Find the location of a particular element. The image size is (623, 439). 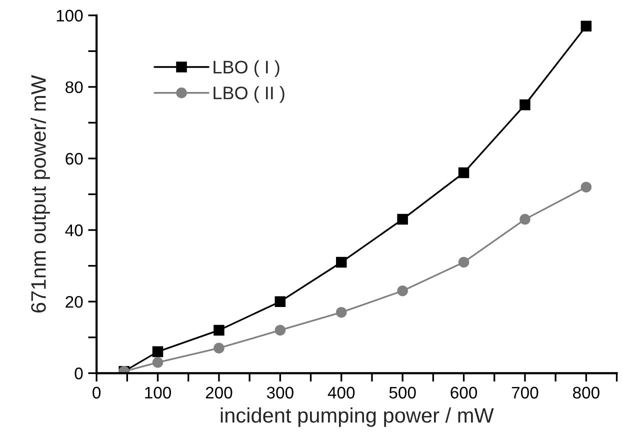

x-tick-label: 200 is located at coordinates (219, 392).